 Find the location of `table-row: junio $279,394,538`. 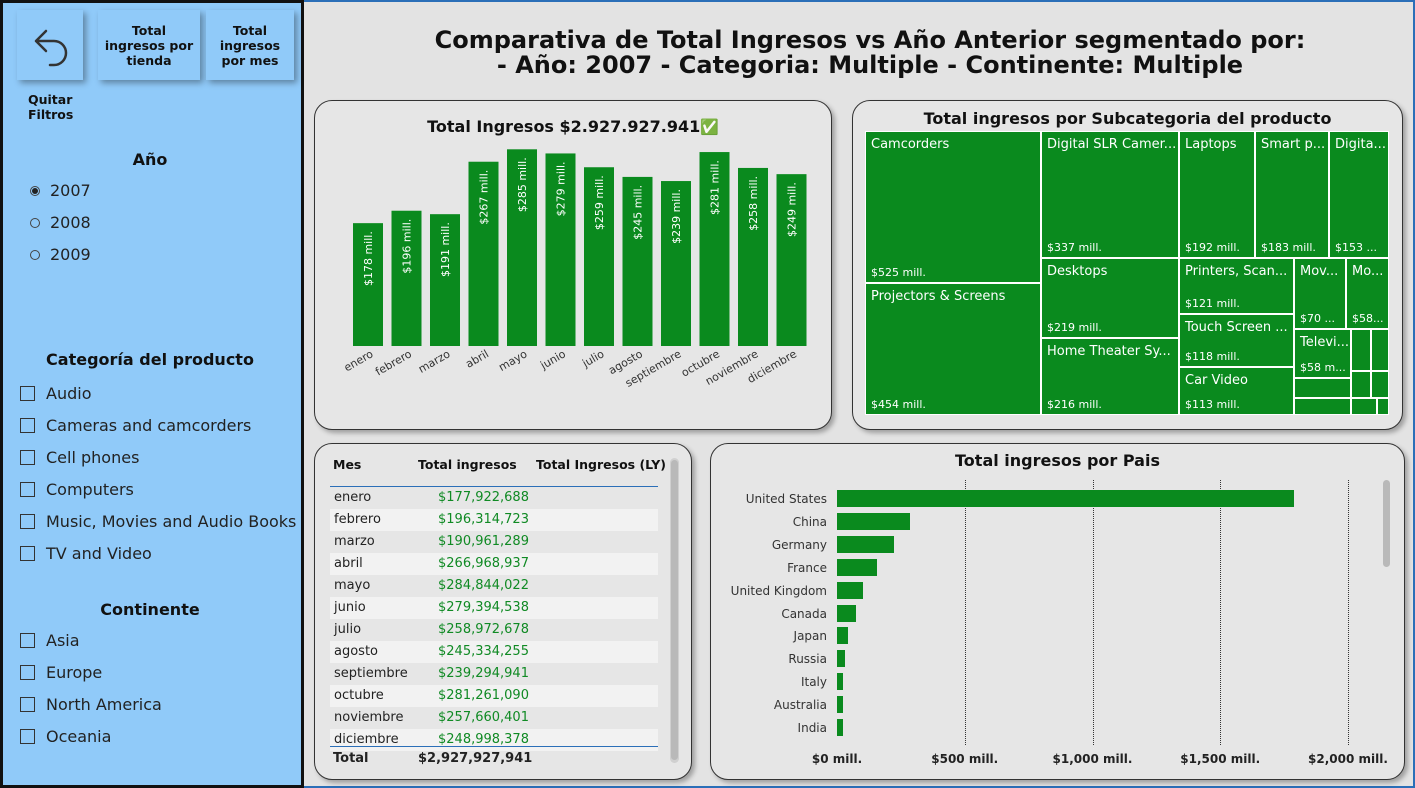

table-row: junio $279,394,538 is located at coordinates (494, 608).